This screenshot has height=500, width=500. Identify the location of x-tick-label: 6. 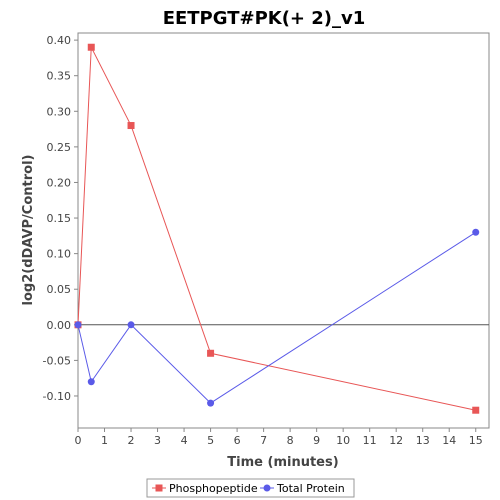
(237, 440).